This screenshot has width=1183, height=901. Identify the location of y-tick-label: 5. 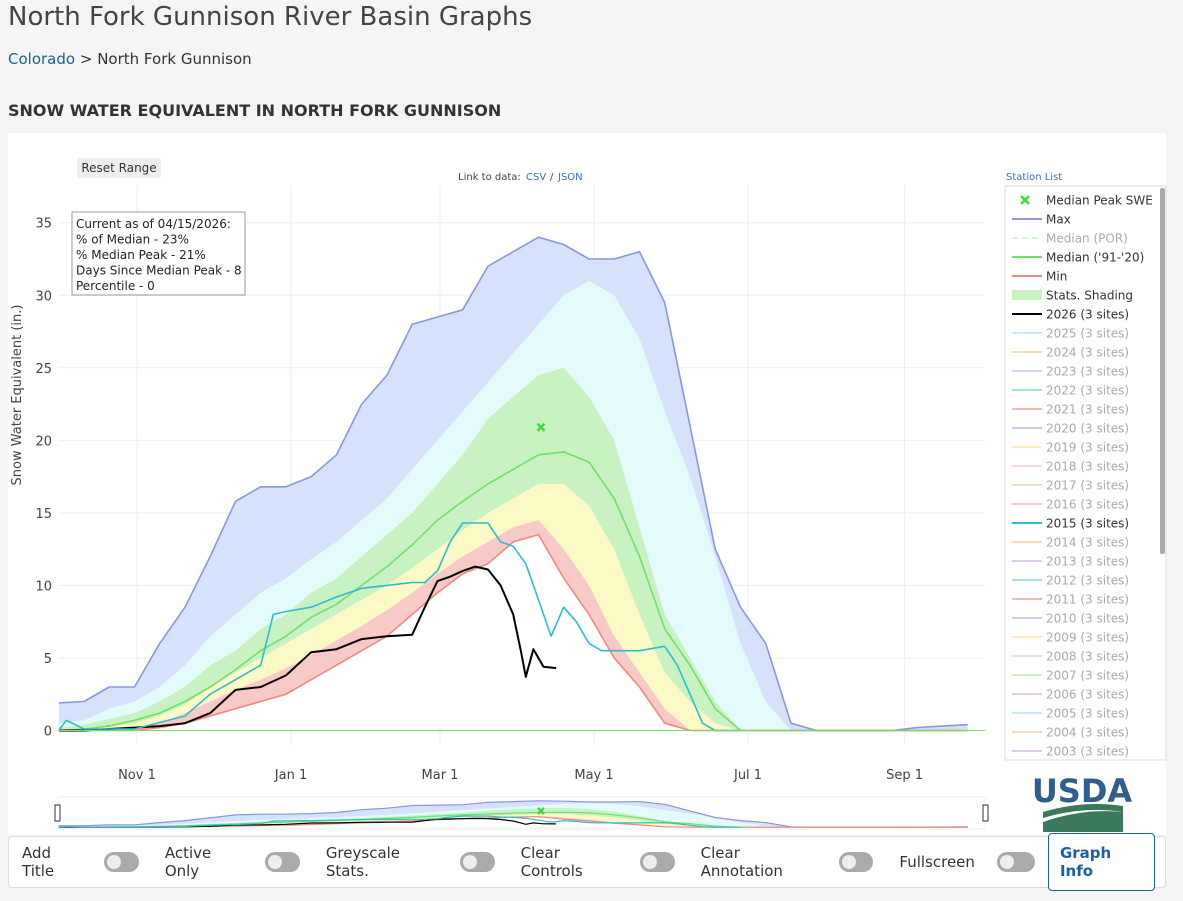
(48, 659).